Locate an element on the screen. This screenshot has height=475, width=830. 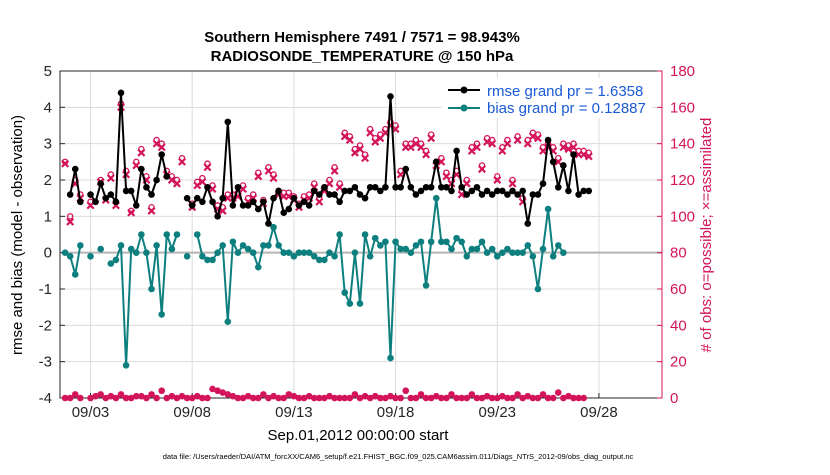
y-tick-label: 2 is located at coordinates (48, 180).